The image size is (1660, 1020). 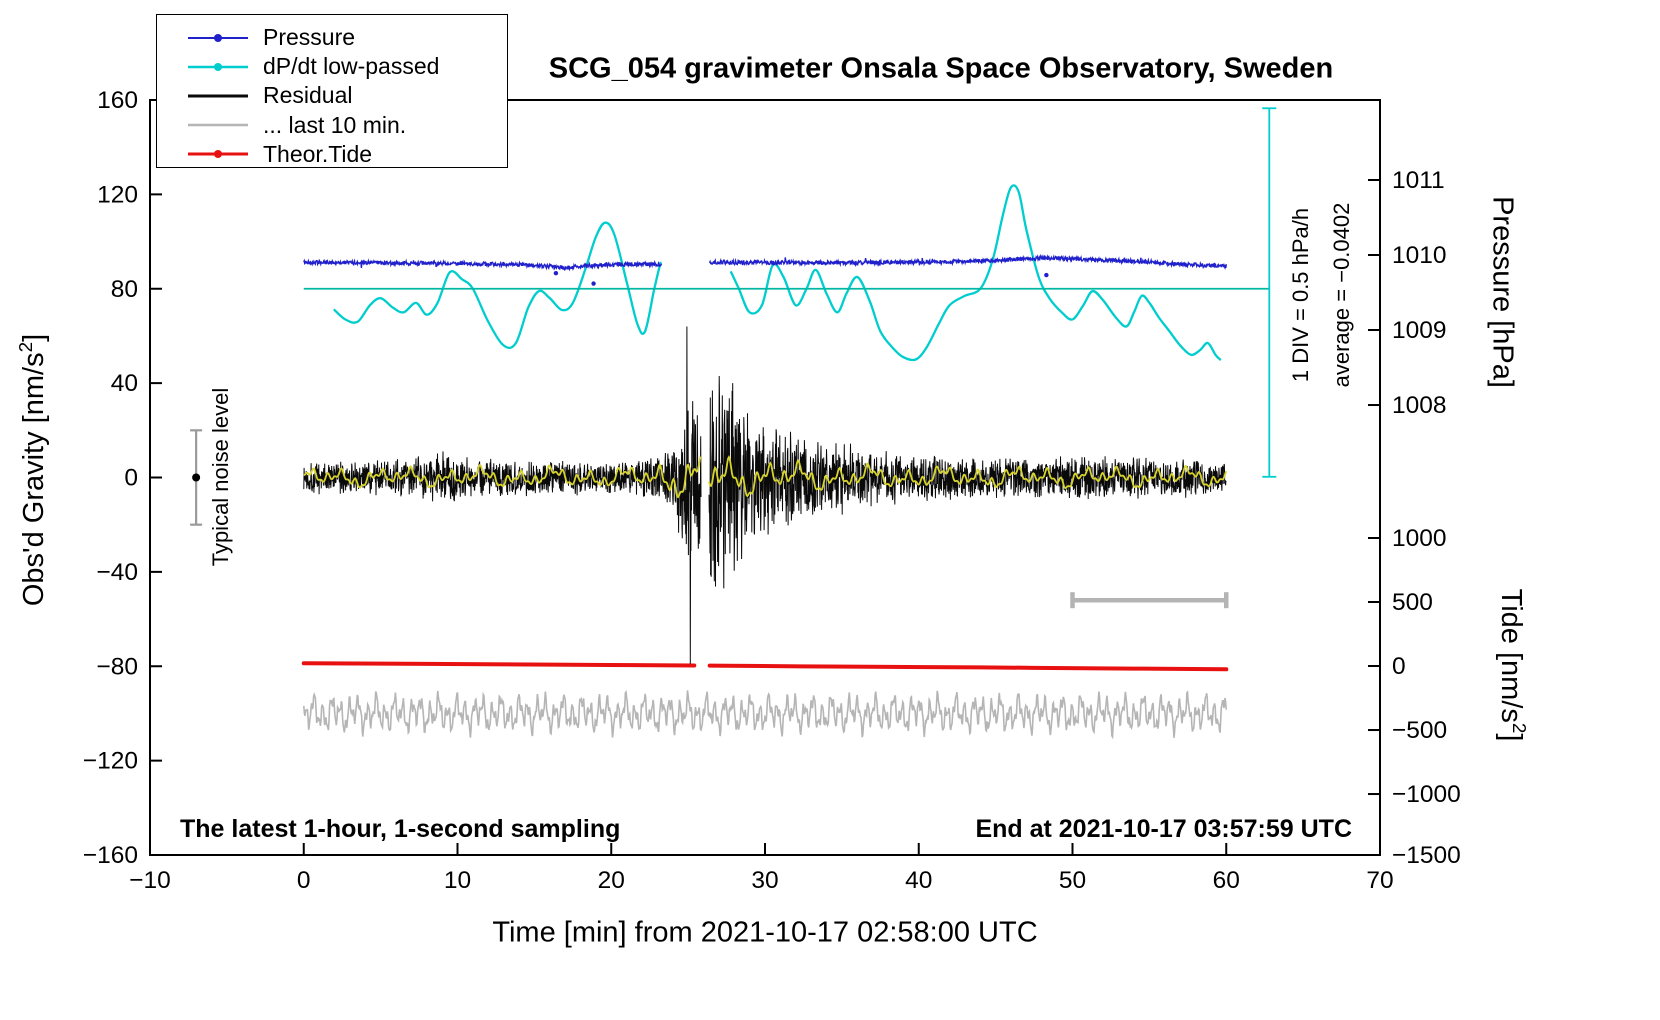 I want to click on y-axis-label-gravity: Obs'd Gravity [nm/s2], so click(x=32, y=470).